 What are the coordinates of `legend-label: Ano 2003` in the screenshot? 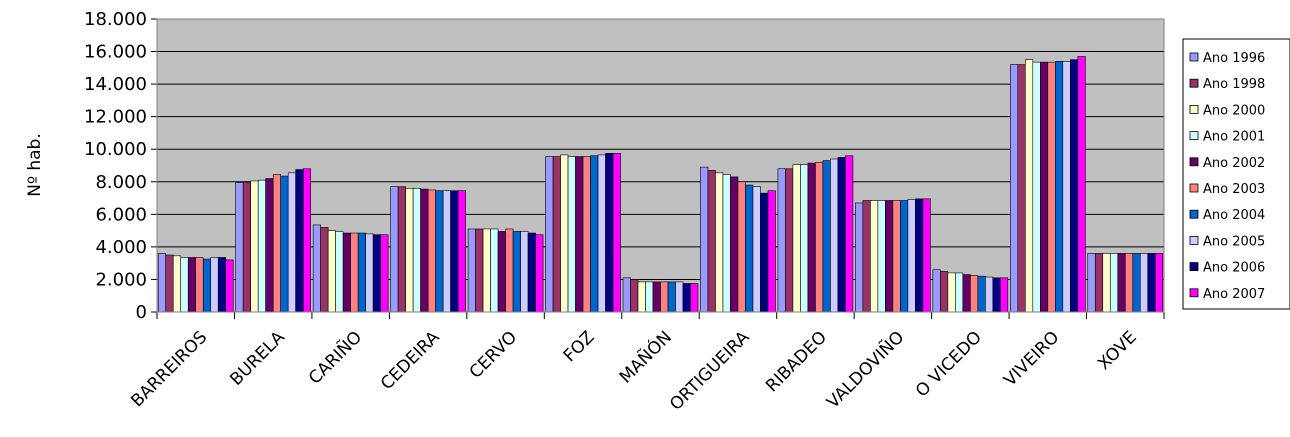 It's located at (1234, 189).